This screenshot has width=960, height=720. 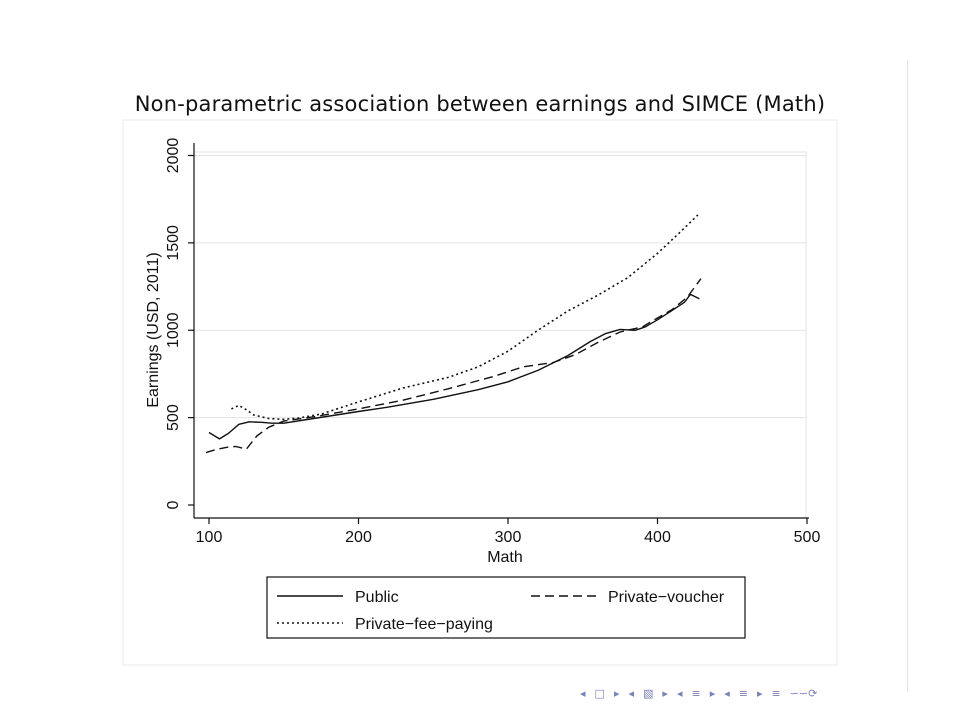 I want to click on x-tick-label-100: 100, so click(x=209, y=537).